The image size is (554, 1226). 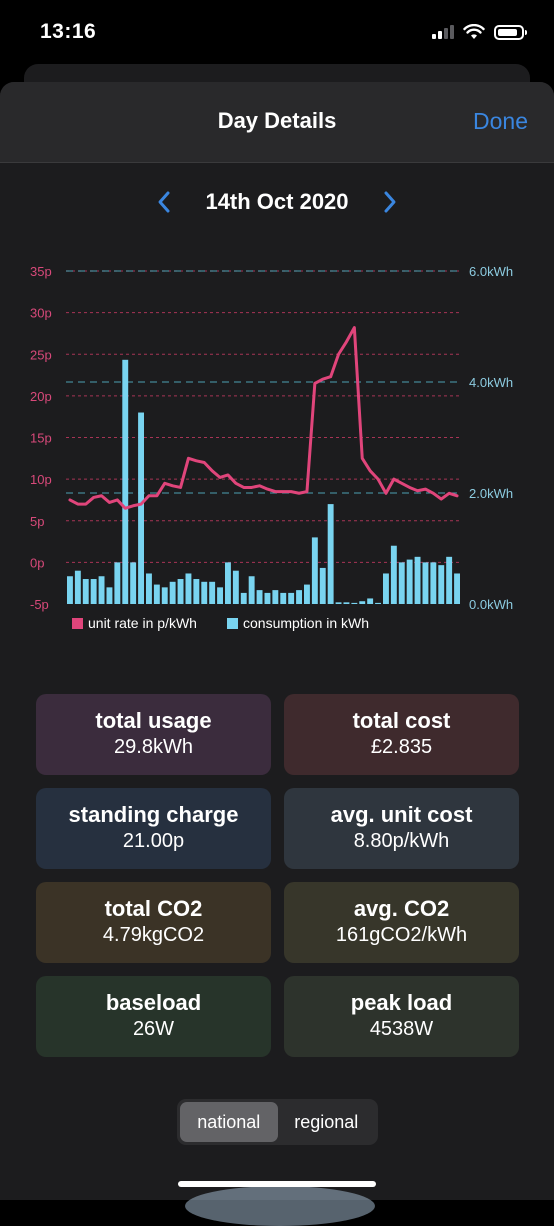 I want to click on right-tick-label: 2.0kWh, so click(x=491, y=493).